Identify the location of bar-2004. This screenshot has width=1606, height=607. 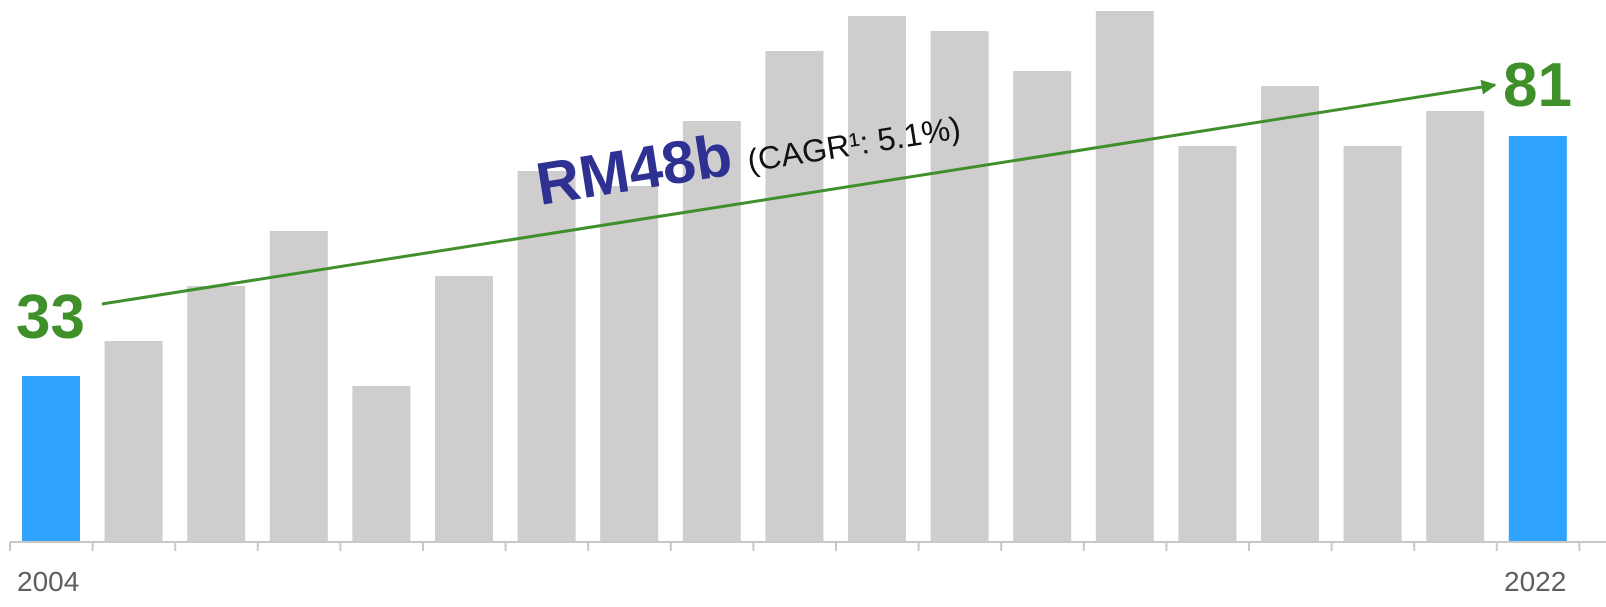
(51, 458).